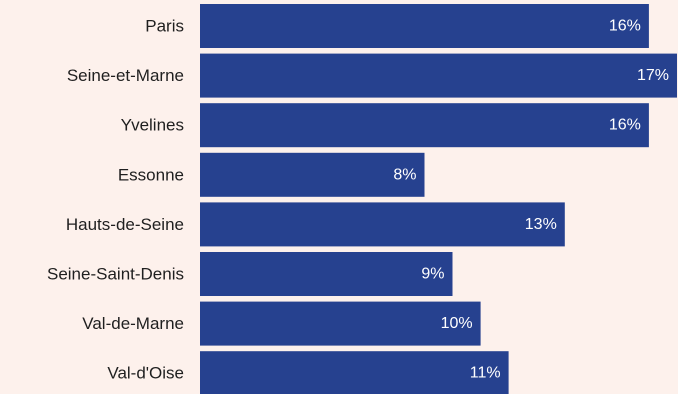  Describe the element at coordinates (424, 26) in the screenshot. I see `bar-paris` at that location.